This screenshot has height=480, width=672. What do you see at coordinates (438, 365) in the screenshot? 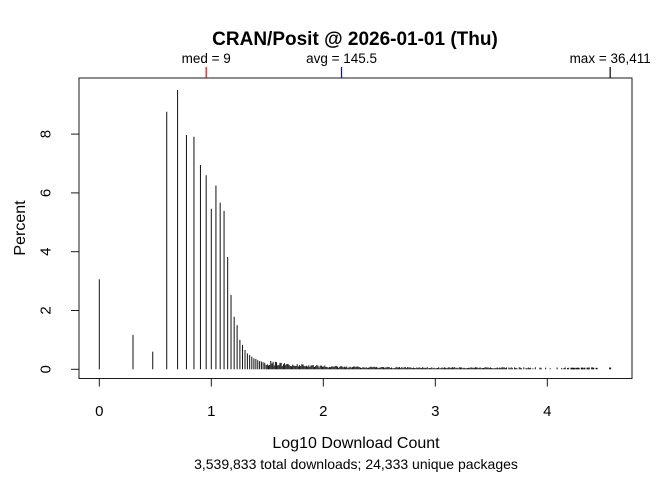
I see `tail-rug` at bounding box center [438, 365].